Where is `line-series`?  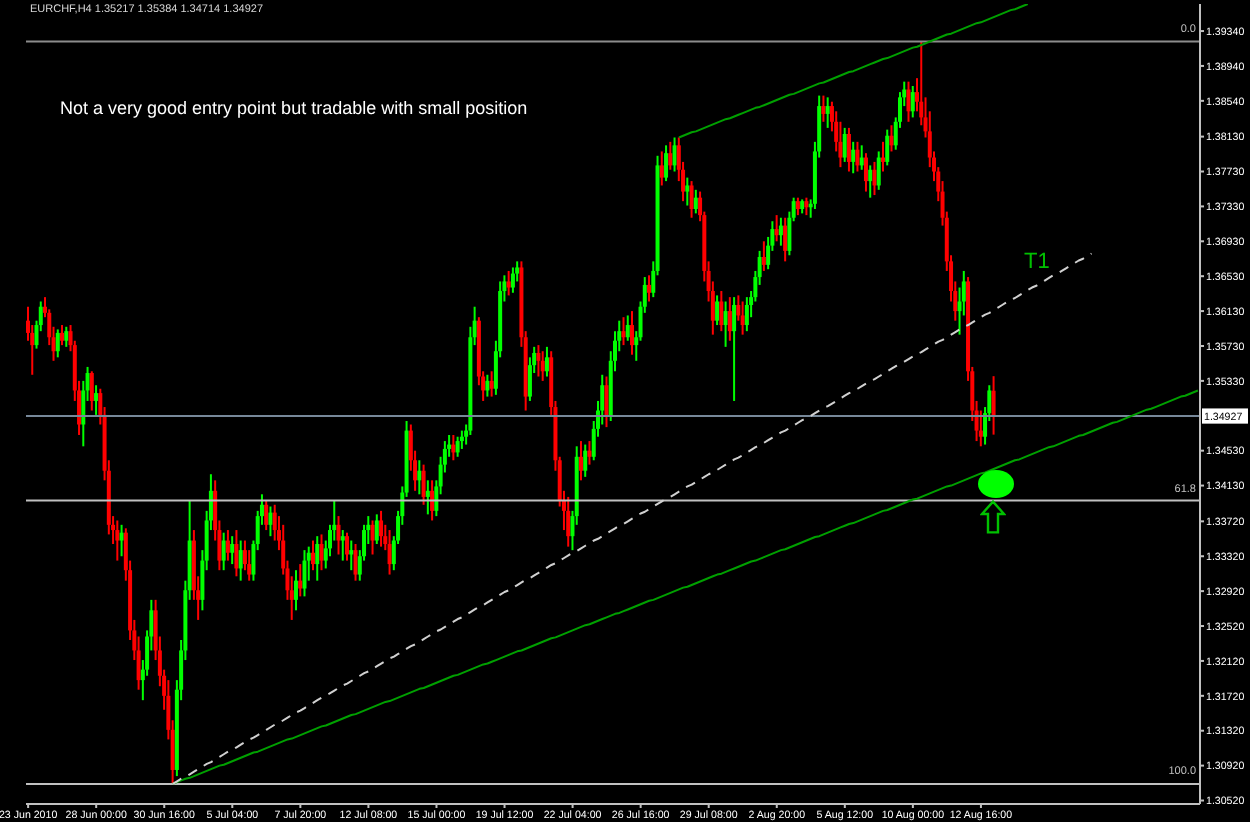 line-series is located at coordinates (853, 71).